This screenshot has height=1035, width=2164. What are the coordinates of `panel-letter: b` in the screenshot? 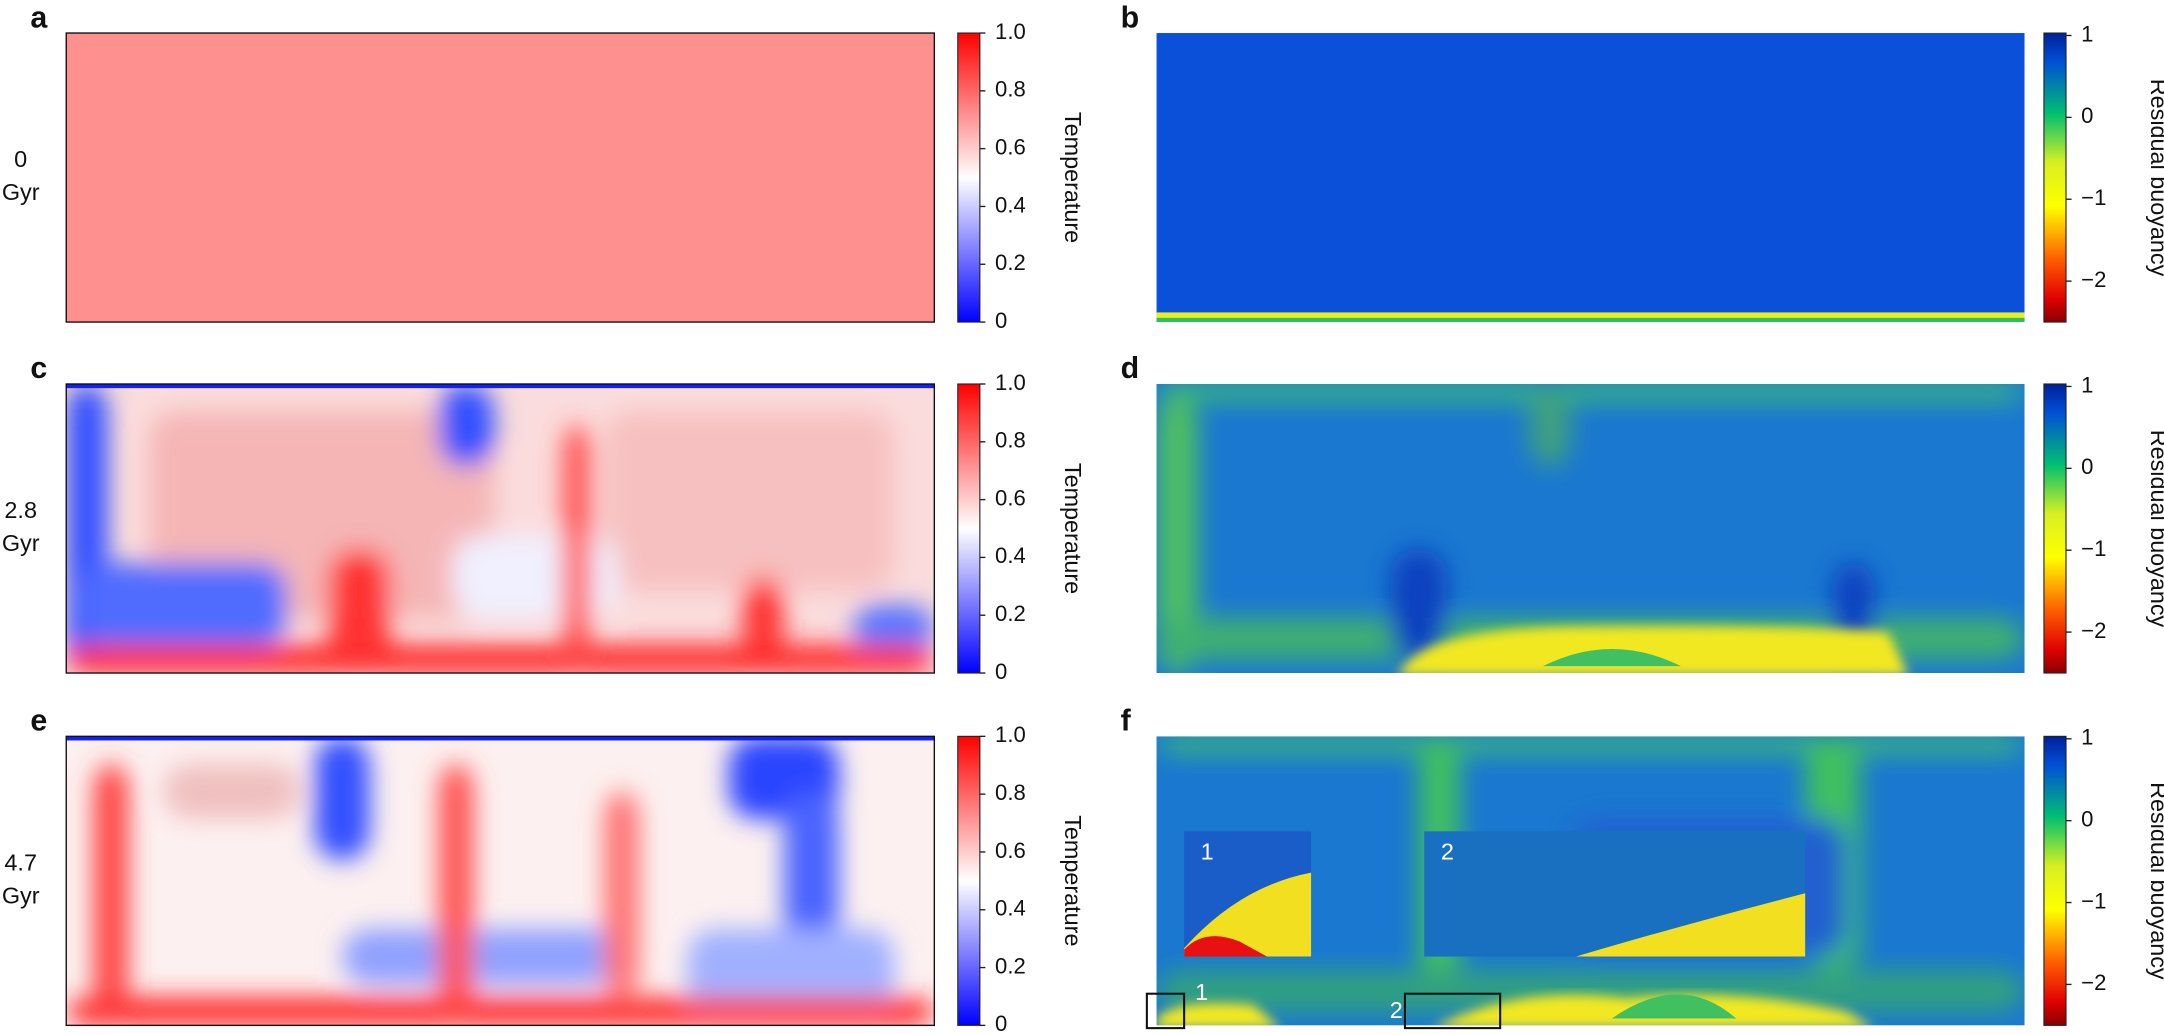 It's located at (1130, 17).